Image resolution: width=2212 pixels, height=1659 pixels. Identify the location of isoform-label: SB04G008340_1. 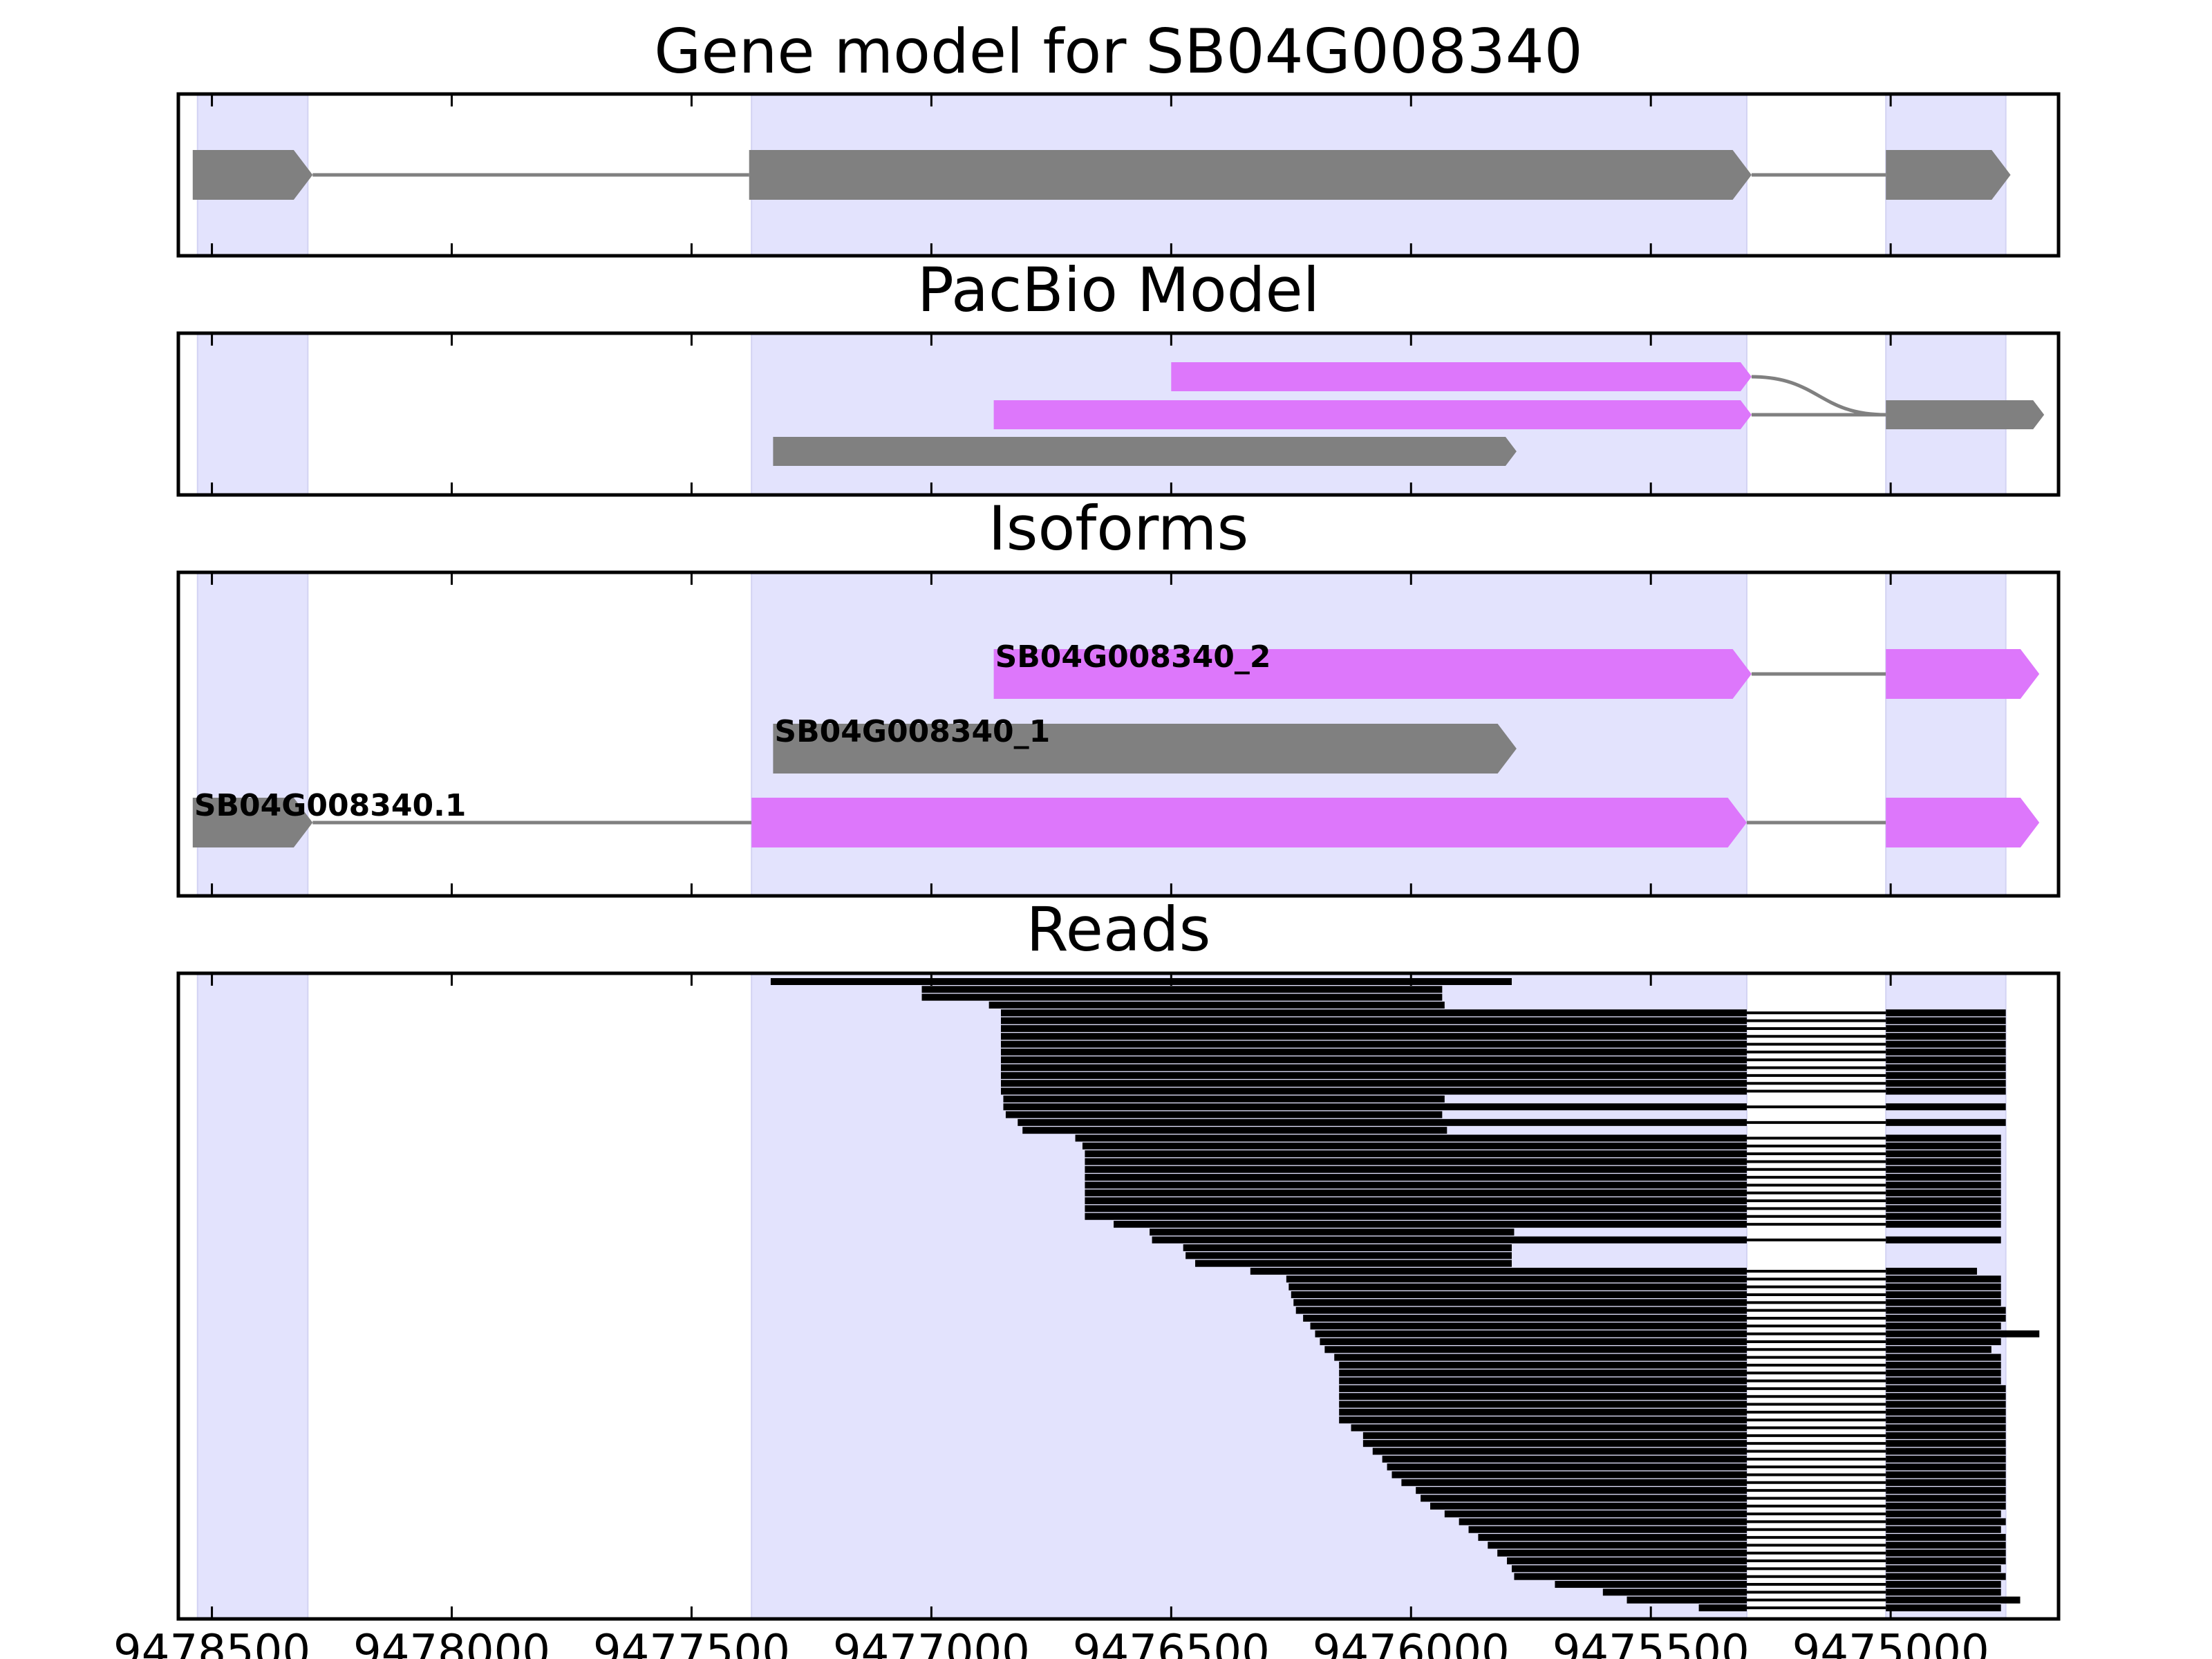
(912, 732).